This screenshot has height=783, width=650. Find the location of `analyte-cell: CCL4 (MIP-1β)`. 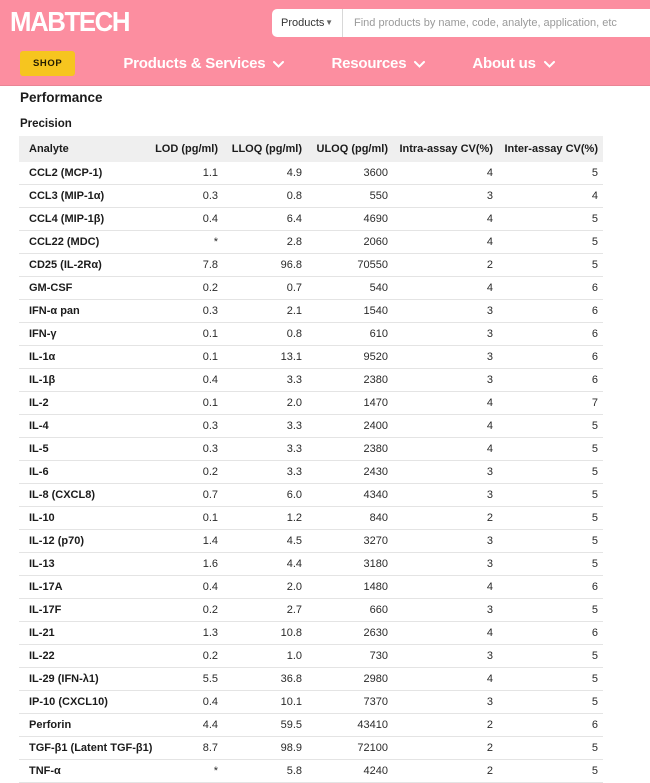

analyte-cell: CCL4 (MIP-1β) is located at coordinates (67, 219).